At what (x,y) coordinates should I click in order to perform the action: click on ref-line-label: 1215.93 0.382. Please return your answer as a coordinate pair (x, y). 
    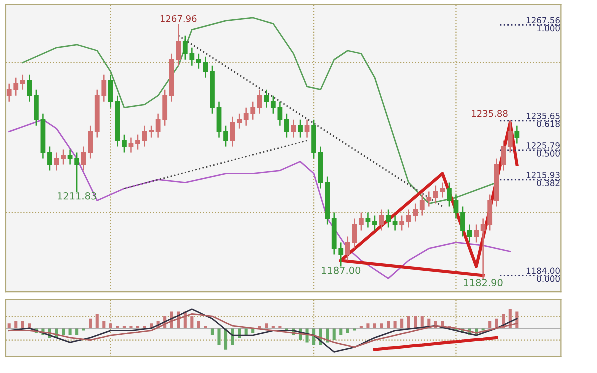
    Looking at the image, I should click on (543, 179).